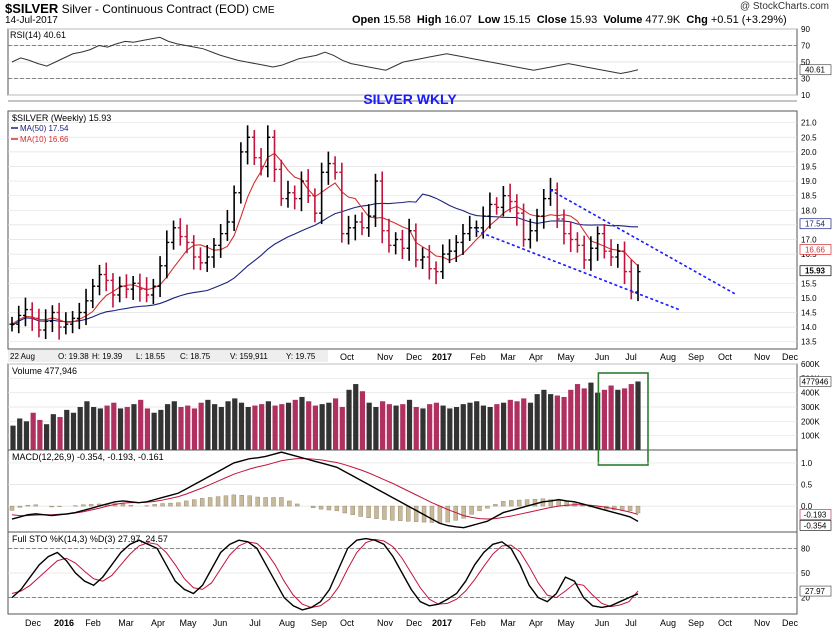 The height and width of the screenshot is (633, 833). Describe the element at coordinates (88, 457) in the screenshot. I see `macd-legend: MACD(12,26,9) -0.354, -0.193, -0.161` at that location.